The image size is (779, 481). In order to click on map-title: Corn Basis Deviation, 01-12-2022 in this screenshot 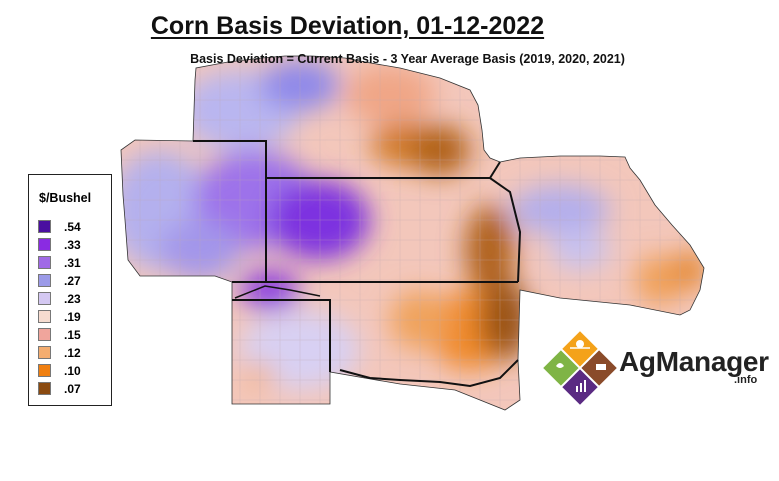, I will do `click(347, 26)`.